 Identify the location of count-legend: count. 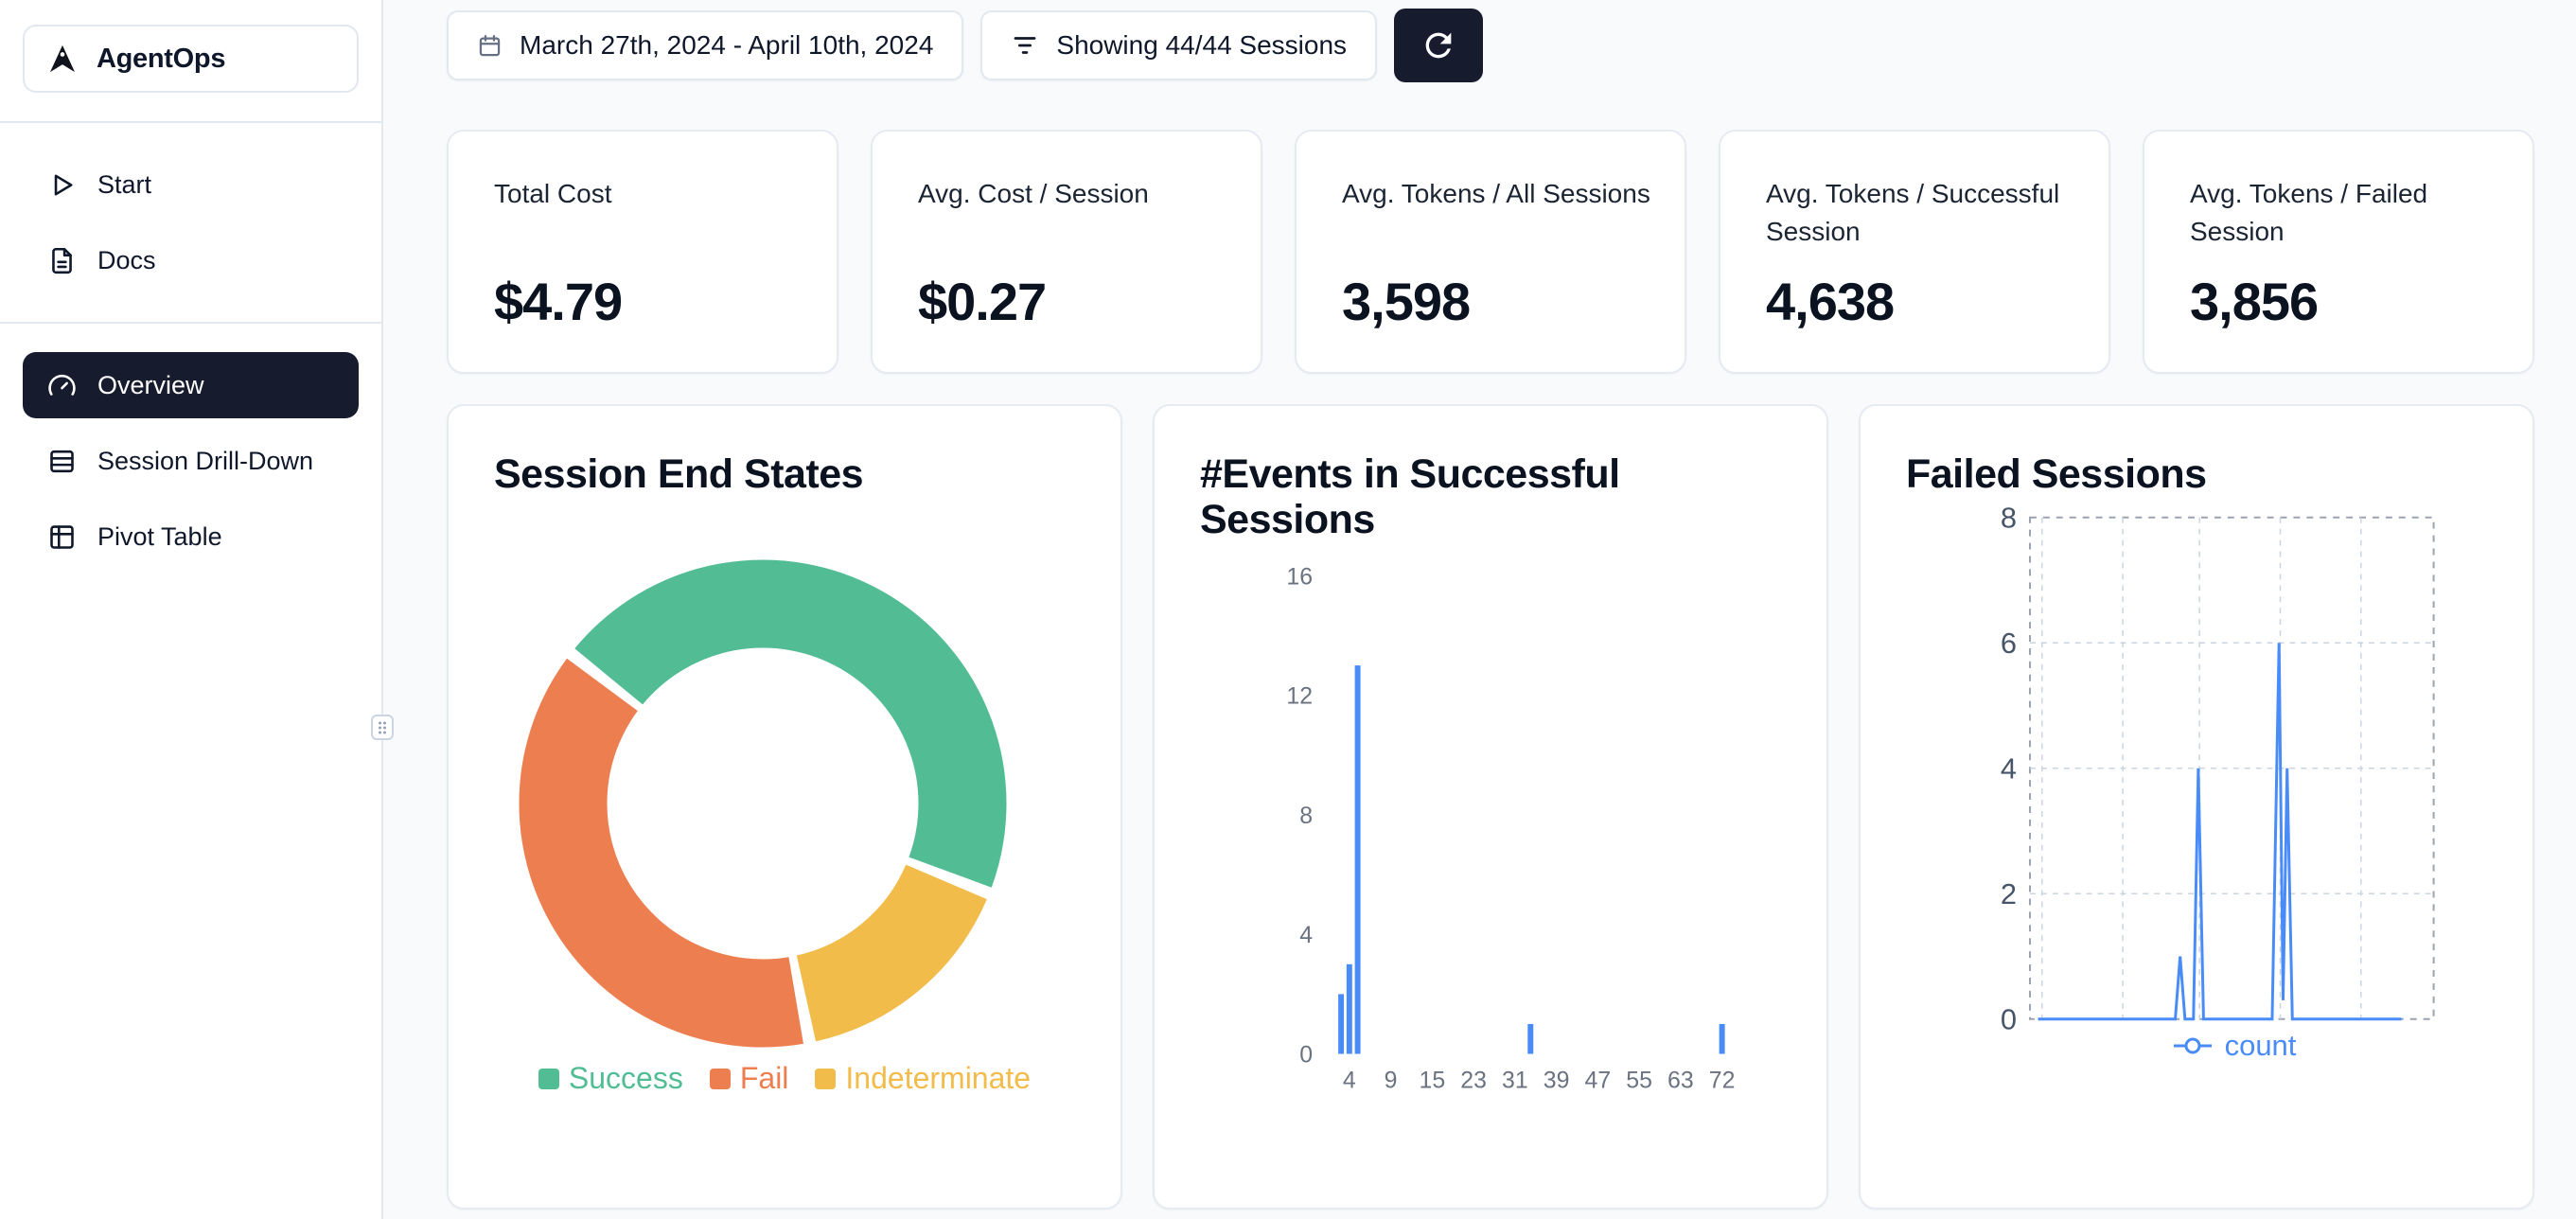
(2234, 1046).